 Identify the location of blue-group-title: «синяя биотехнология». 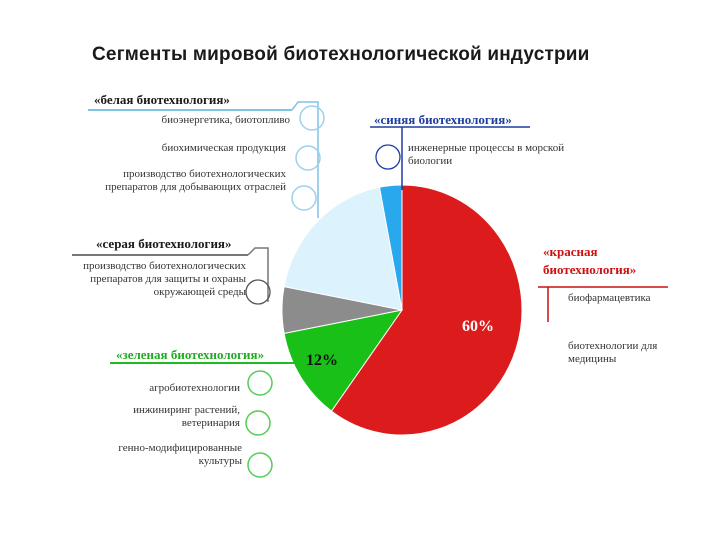
(443, 119).